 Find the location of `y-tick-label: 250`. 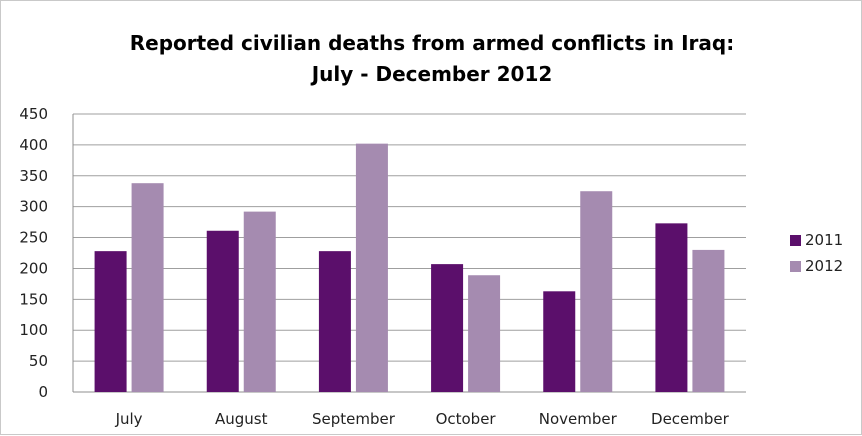

y-tick-label: 250 is located at coordinates (33, 238).